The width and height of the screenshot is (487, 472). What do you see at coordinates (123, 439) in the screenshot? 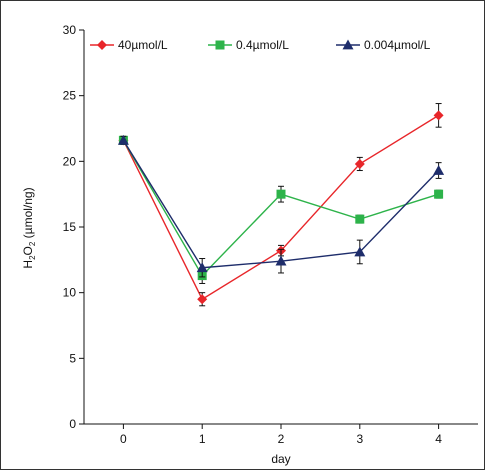
I see `x-tick-label: 0` at bounding box center [123, 439].